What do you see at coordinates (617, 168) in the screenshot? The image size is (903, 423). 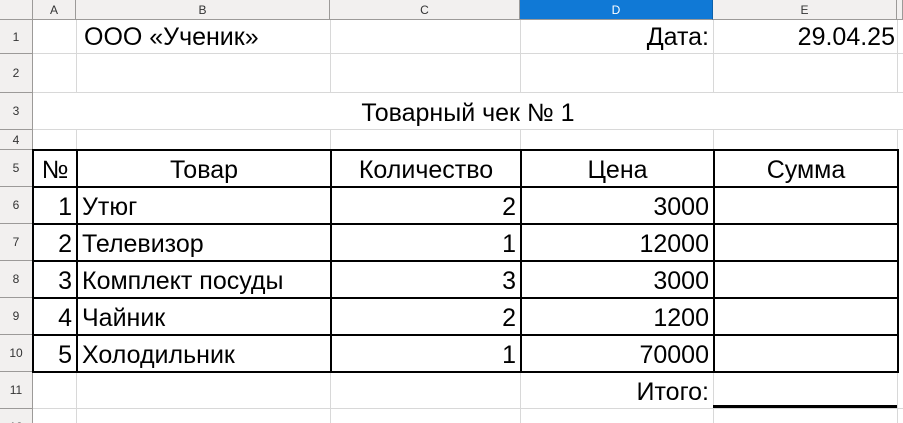 I see `header-cell-price: Цена` at bounding box center [617, 168].